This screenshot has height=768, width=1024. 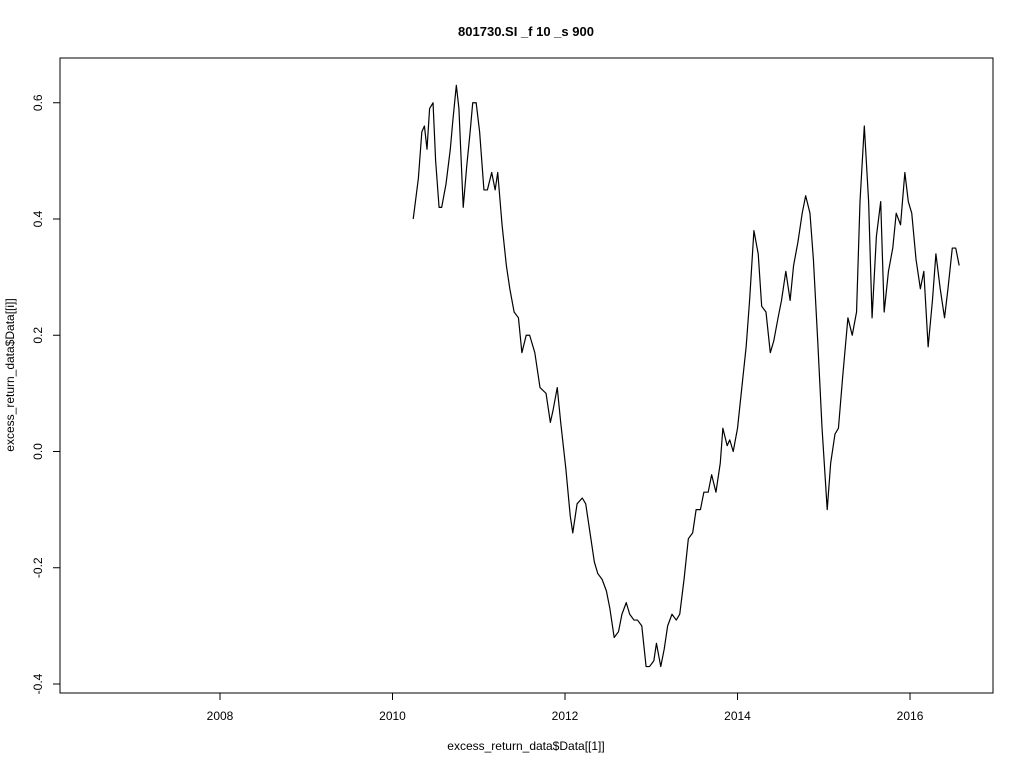 I want to click on x-tick-label: 2012, so click(x=565, y=716).